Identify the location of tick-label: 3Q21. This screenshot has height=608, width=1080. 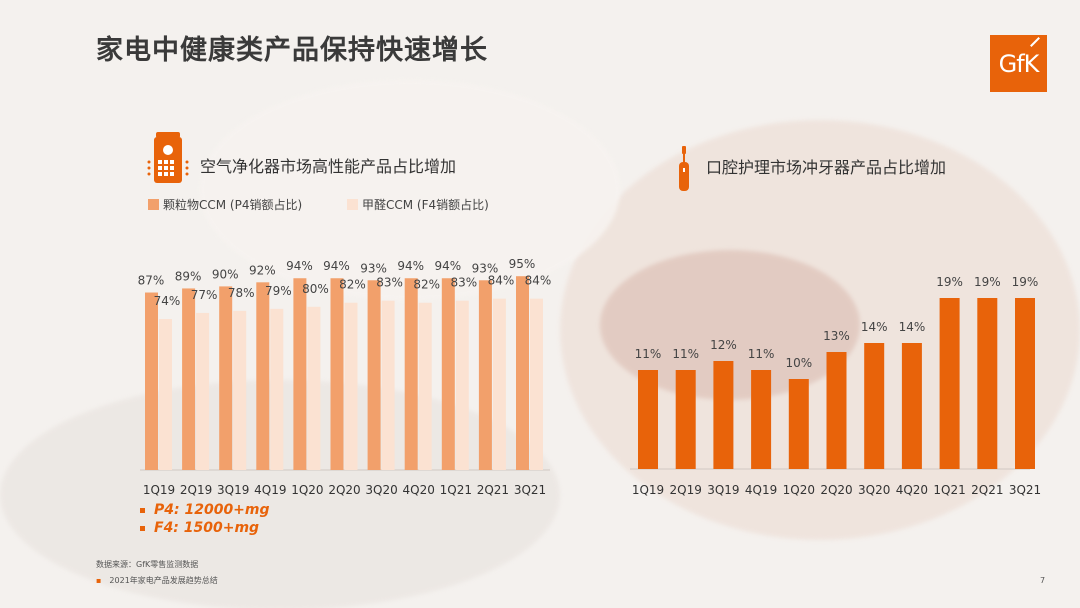
(530, 490).